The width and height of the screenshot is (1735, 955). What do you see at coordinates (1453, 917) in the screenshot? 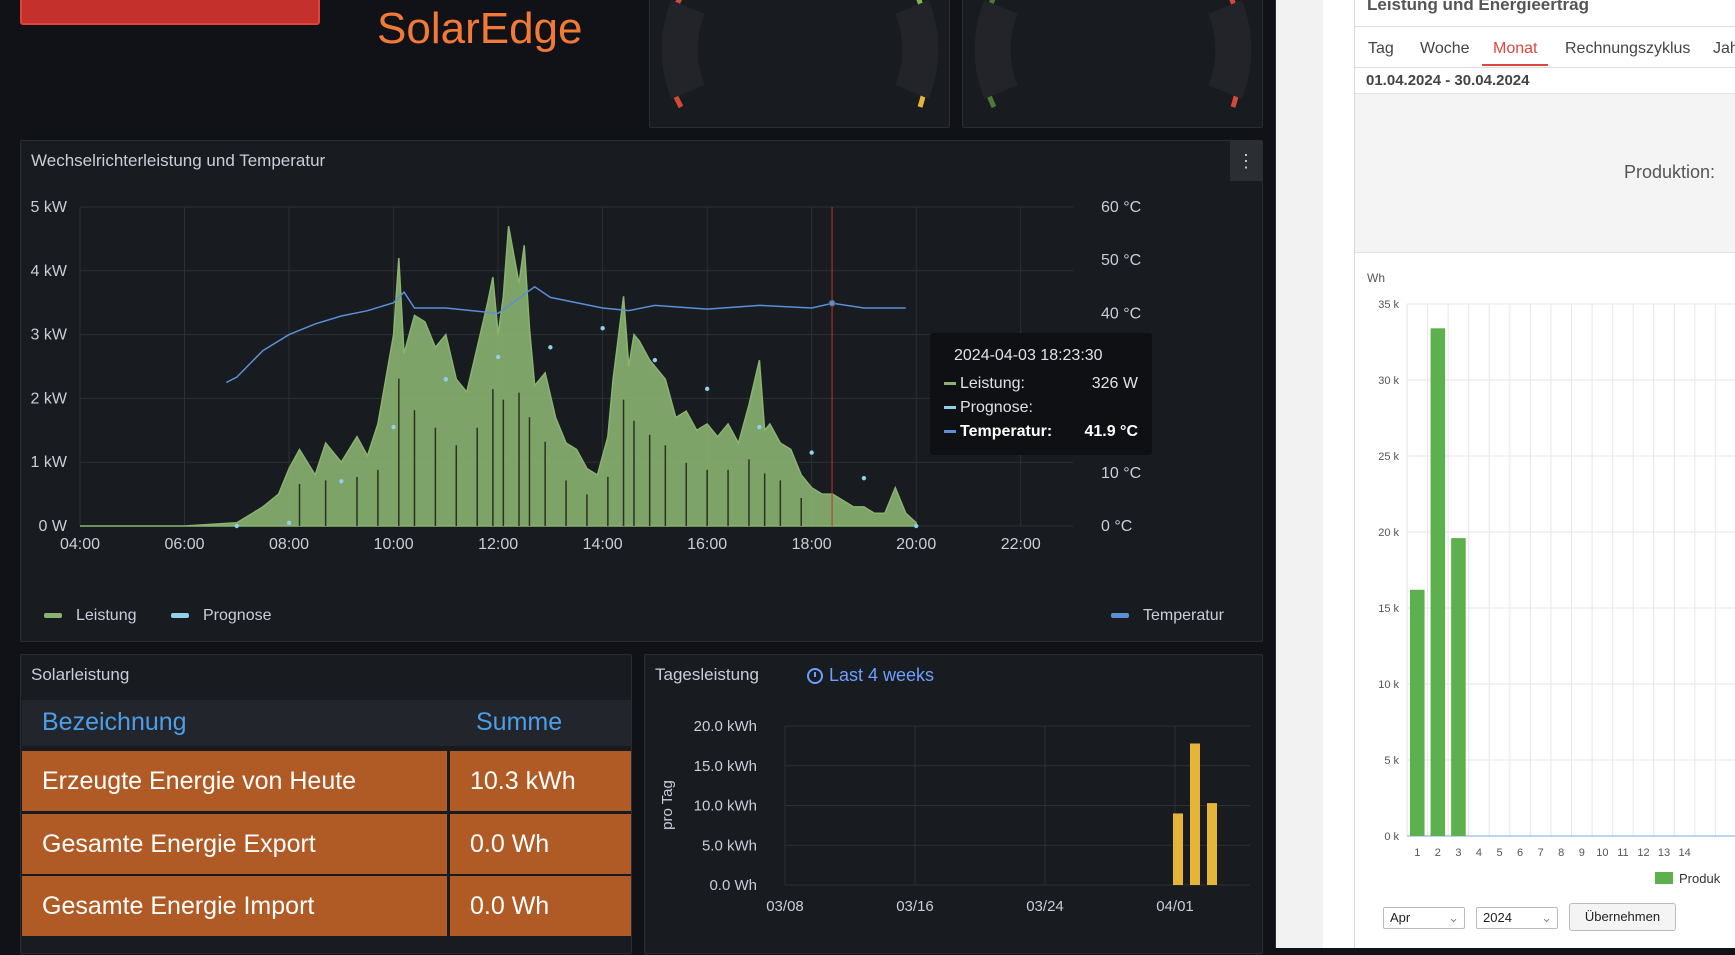
I see `chevron-down-icon: ⌄` at bounding box center [1453, 917].